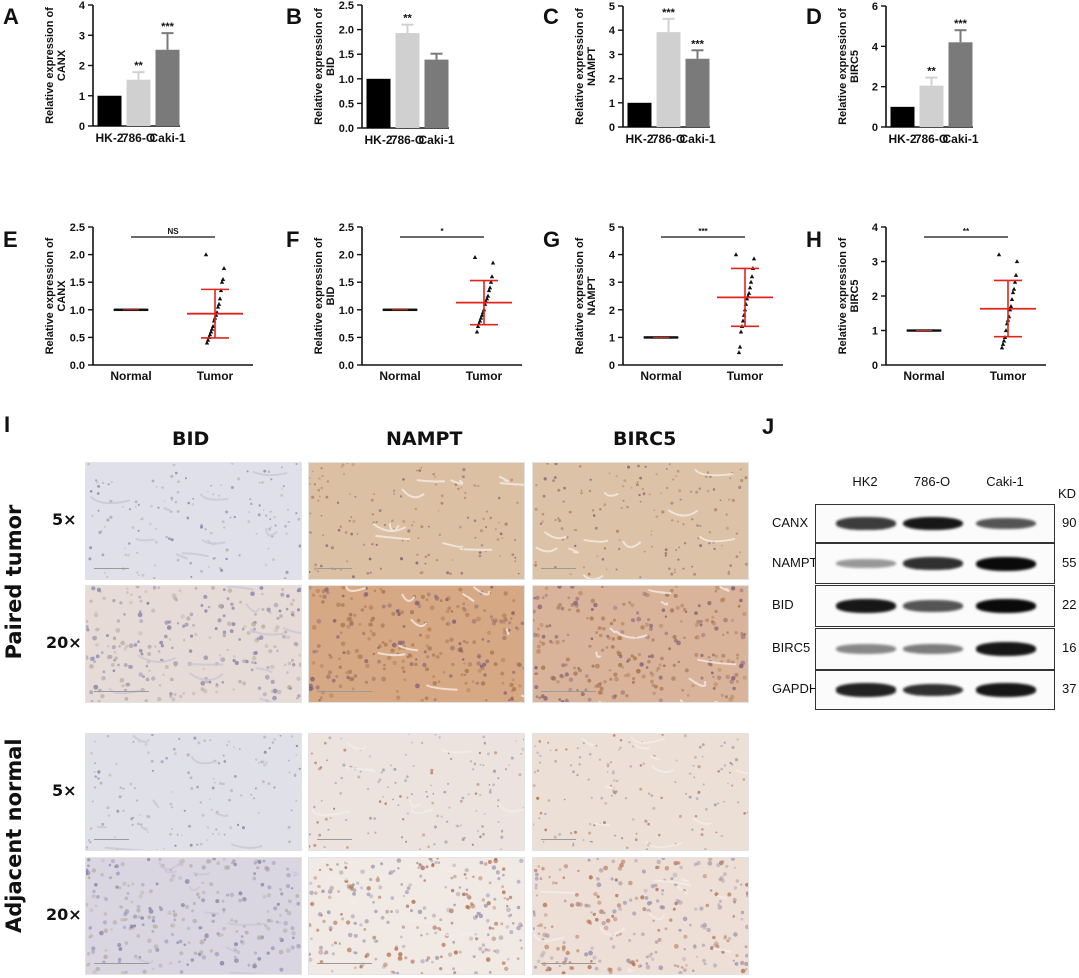 Image resolution: width=1079 pixels, height=978 pixels. Describe the element at coordinates (11, 16) in the screenshot. I see `panel-letter-A: A` at that location.